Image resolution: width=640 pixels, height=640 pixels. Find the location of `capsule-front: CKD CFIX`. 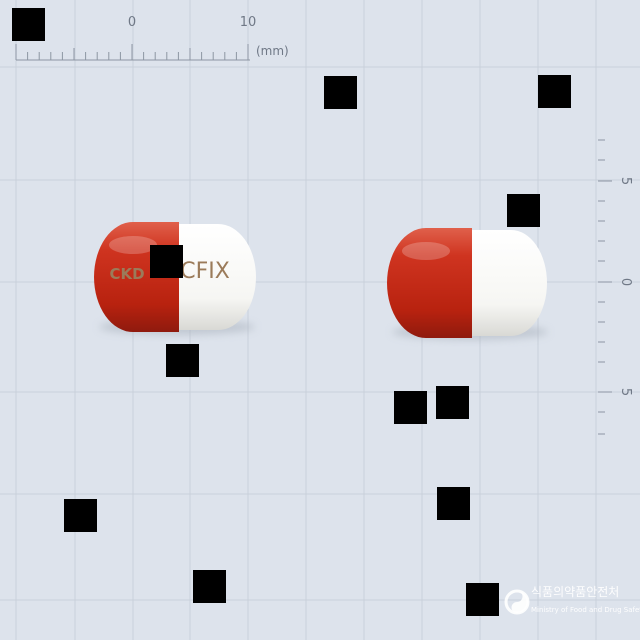

capsule-front: CKD CFIX is located at coordinates (175, 278).